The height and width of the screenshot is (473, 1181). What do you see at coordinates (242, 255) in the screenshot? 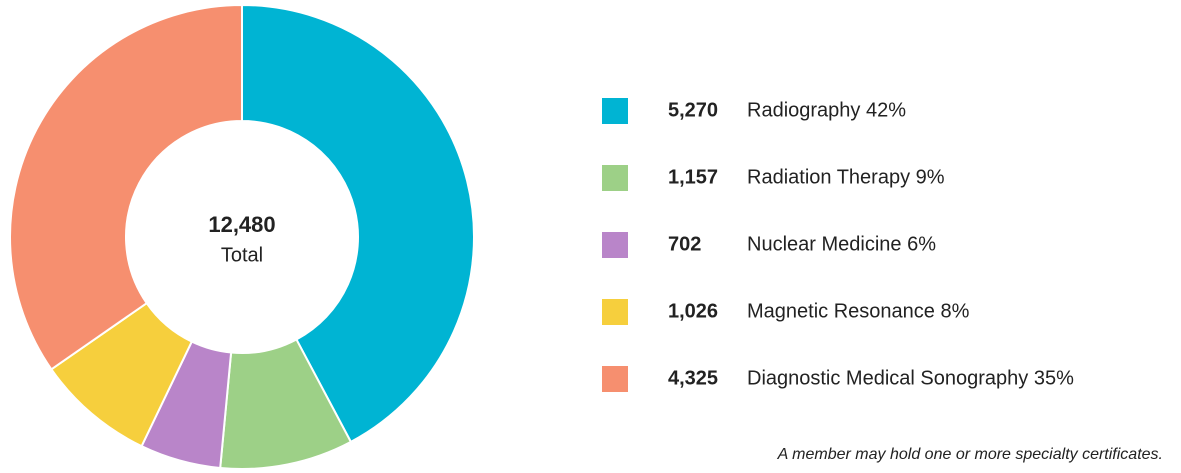
I see `total-caption: Total` at bounding box center [242, 255].